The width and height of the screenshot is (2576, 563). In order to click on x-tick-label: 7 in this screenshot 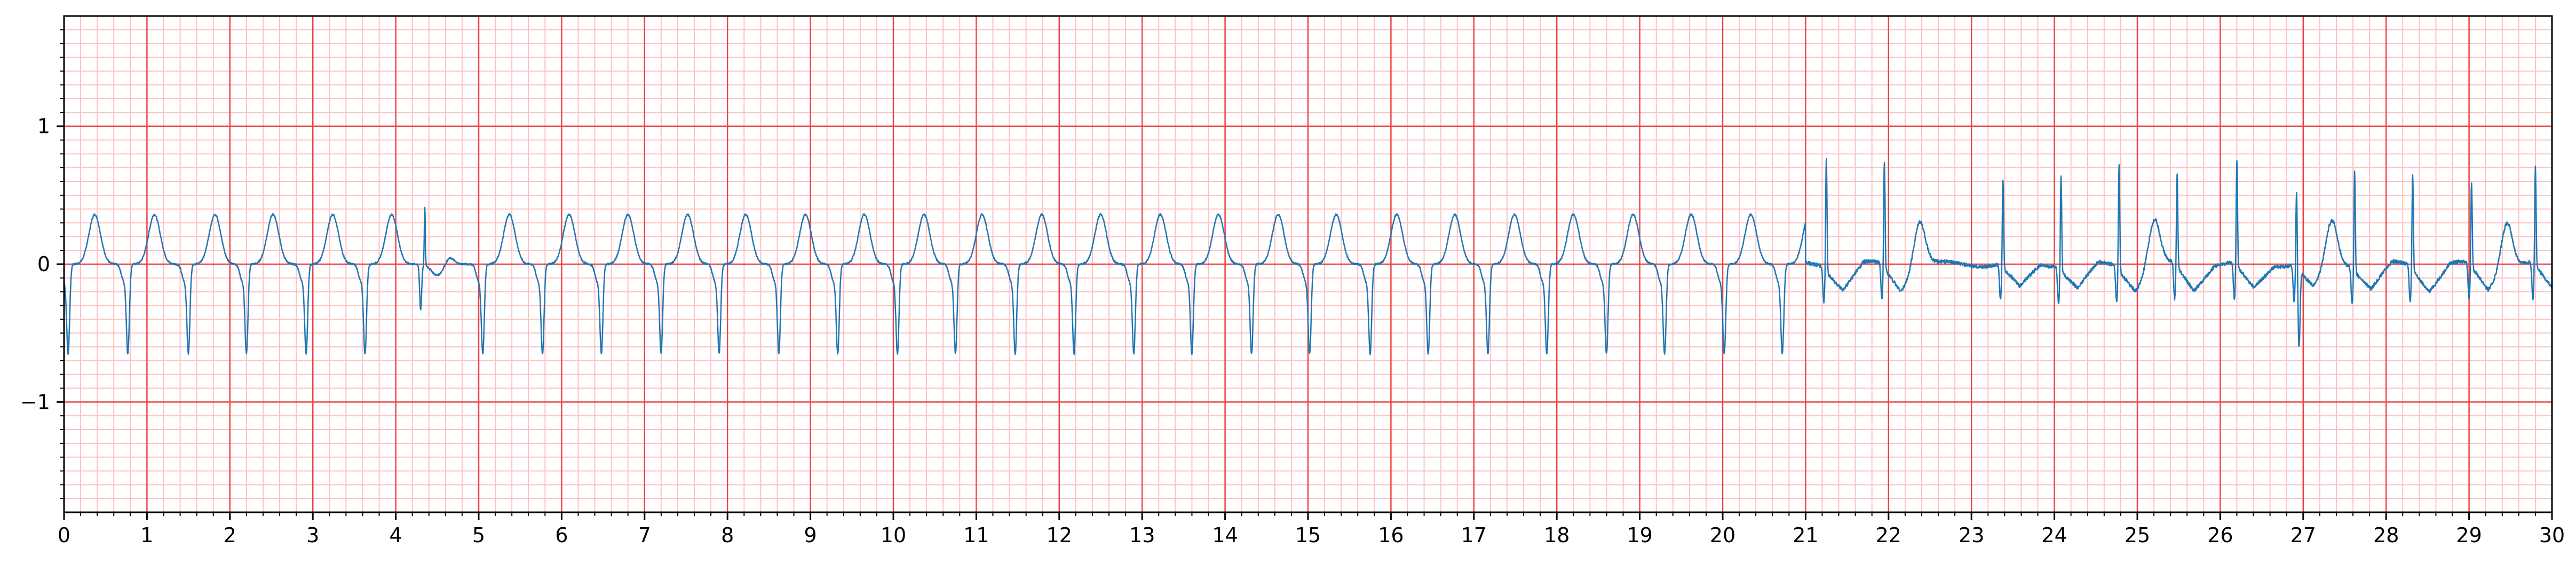, I will do `click(644, 535)`.